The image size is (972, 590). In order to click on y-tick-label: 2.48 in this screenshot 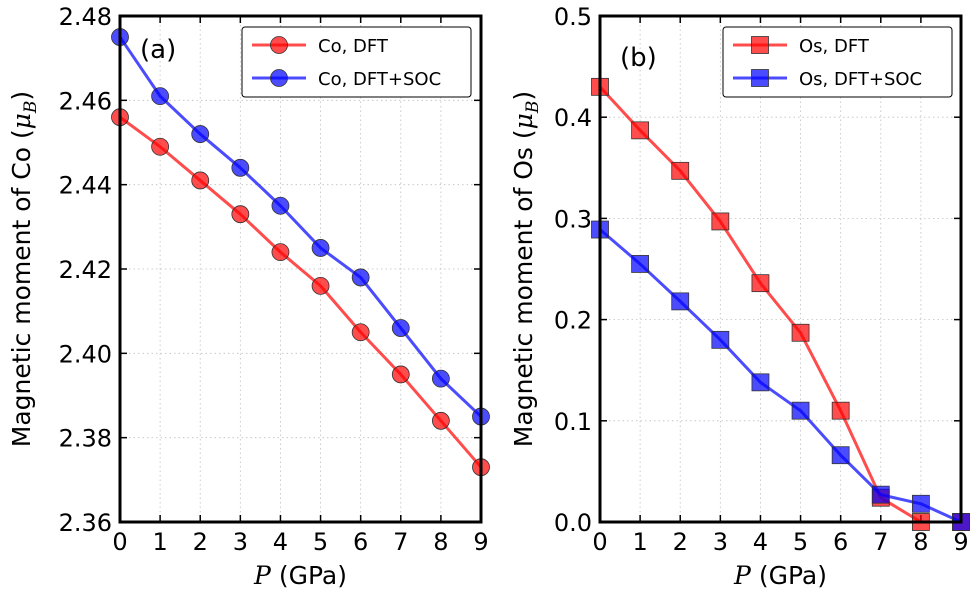, I will do `click(85, 17)`.